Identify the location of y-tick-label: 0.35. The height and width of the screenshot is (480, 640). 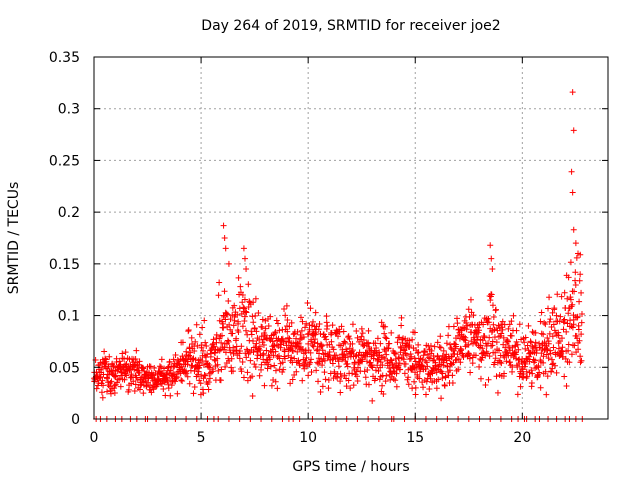
(64, 58).